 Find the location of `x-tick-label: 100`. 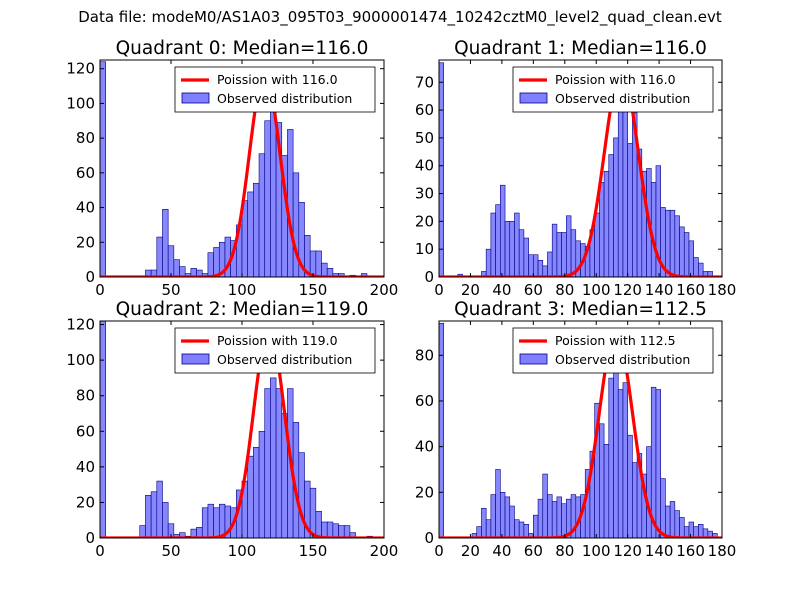

x-tick-label: 100 is located at coordinates (242, 290).